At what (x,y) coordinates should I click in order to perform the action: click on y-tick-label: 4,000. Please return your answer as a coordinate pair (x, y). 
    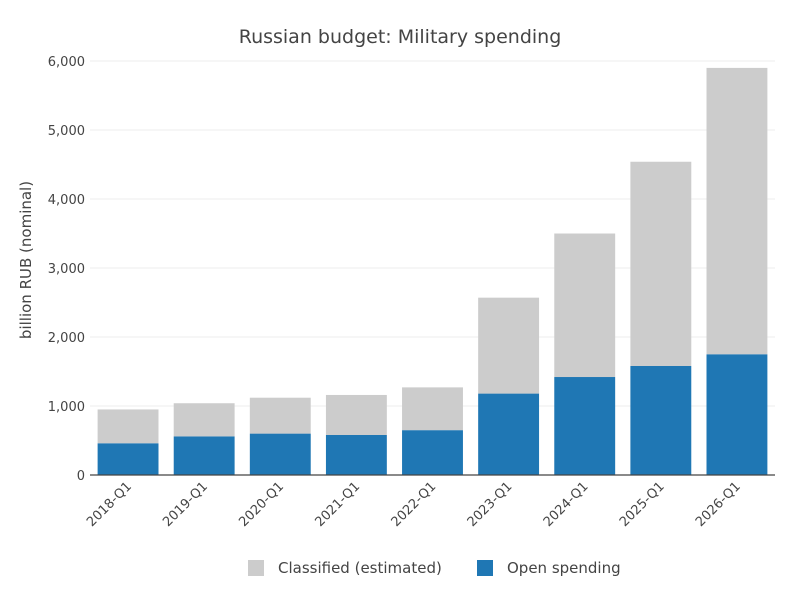
    Looking at the image, I should click on (66, 200).